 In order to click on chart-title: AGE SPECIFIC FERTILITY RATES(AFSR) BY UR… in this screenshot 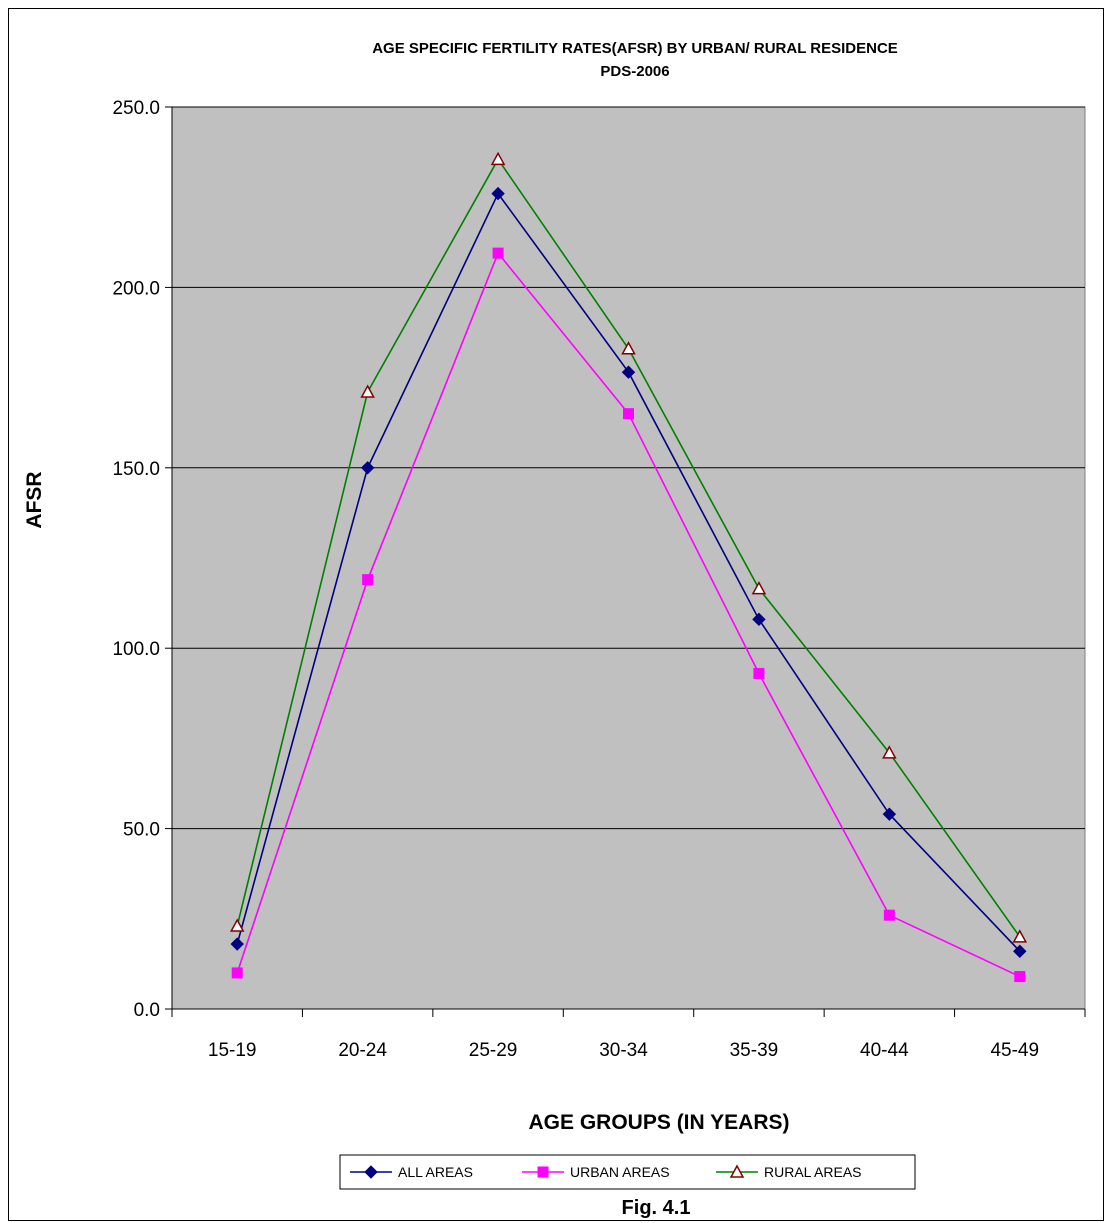, I will do `click(635, 48)`.